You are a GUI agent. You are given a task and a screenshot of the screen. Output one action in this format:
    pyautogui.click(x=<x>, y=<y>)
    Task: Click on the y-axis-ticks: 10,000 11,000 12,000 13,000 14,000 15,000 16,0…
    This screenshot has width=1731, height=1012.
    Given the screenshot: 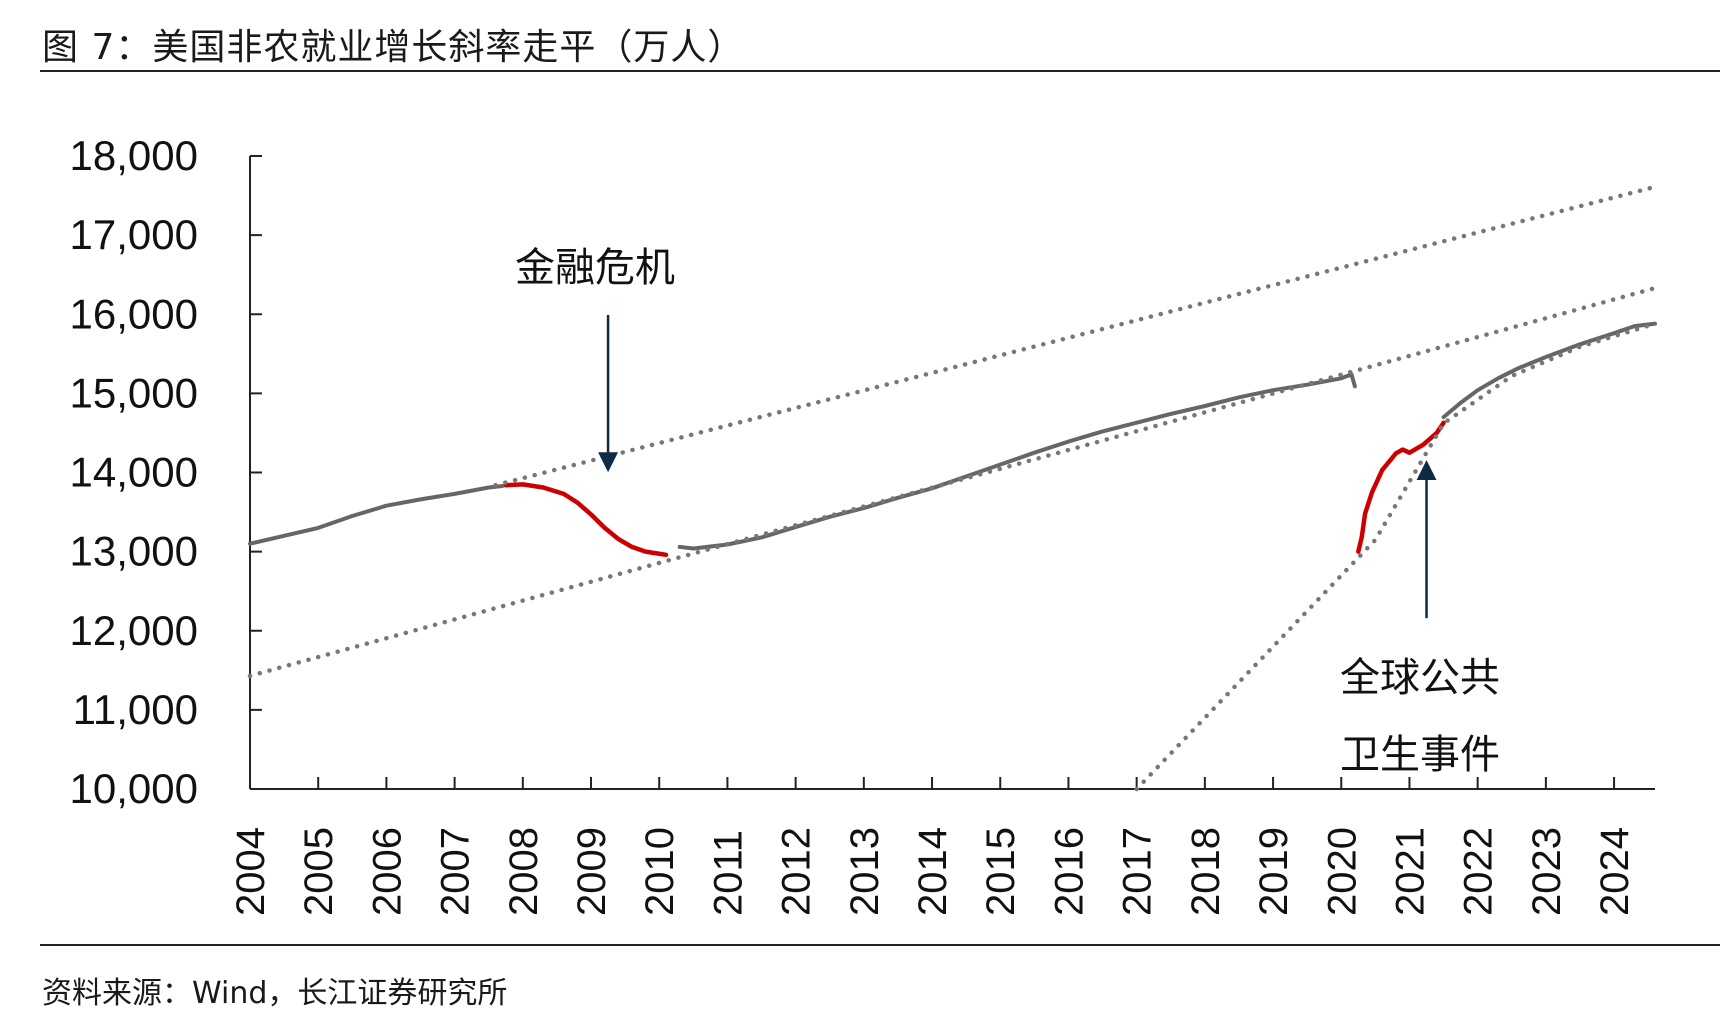 What is the action you would take?
    pyautogui.click(x=166, y=472)
    